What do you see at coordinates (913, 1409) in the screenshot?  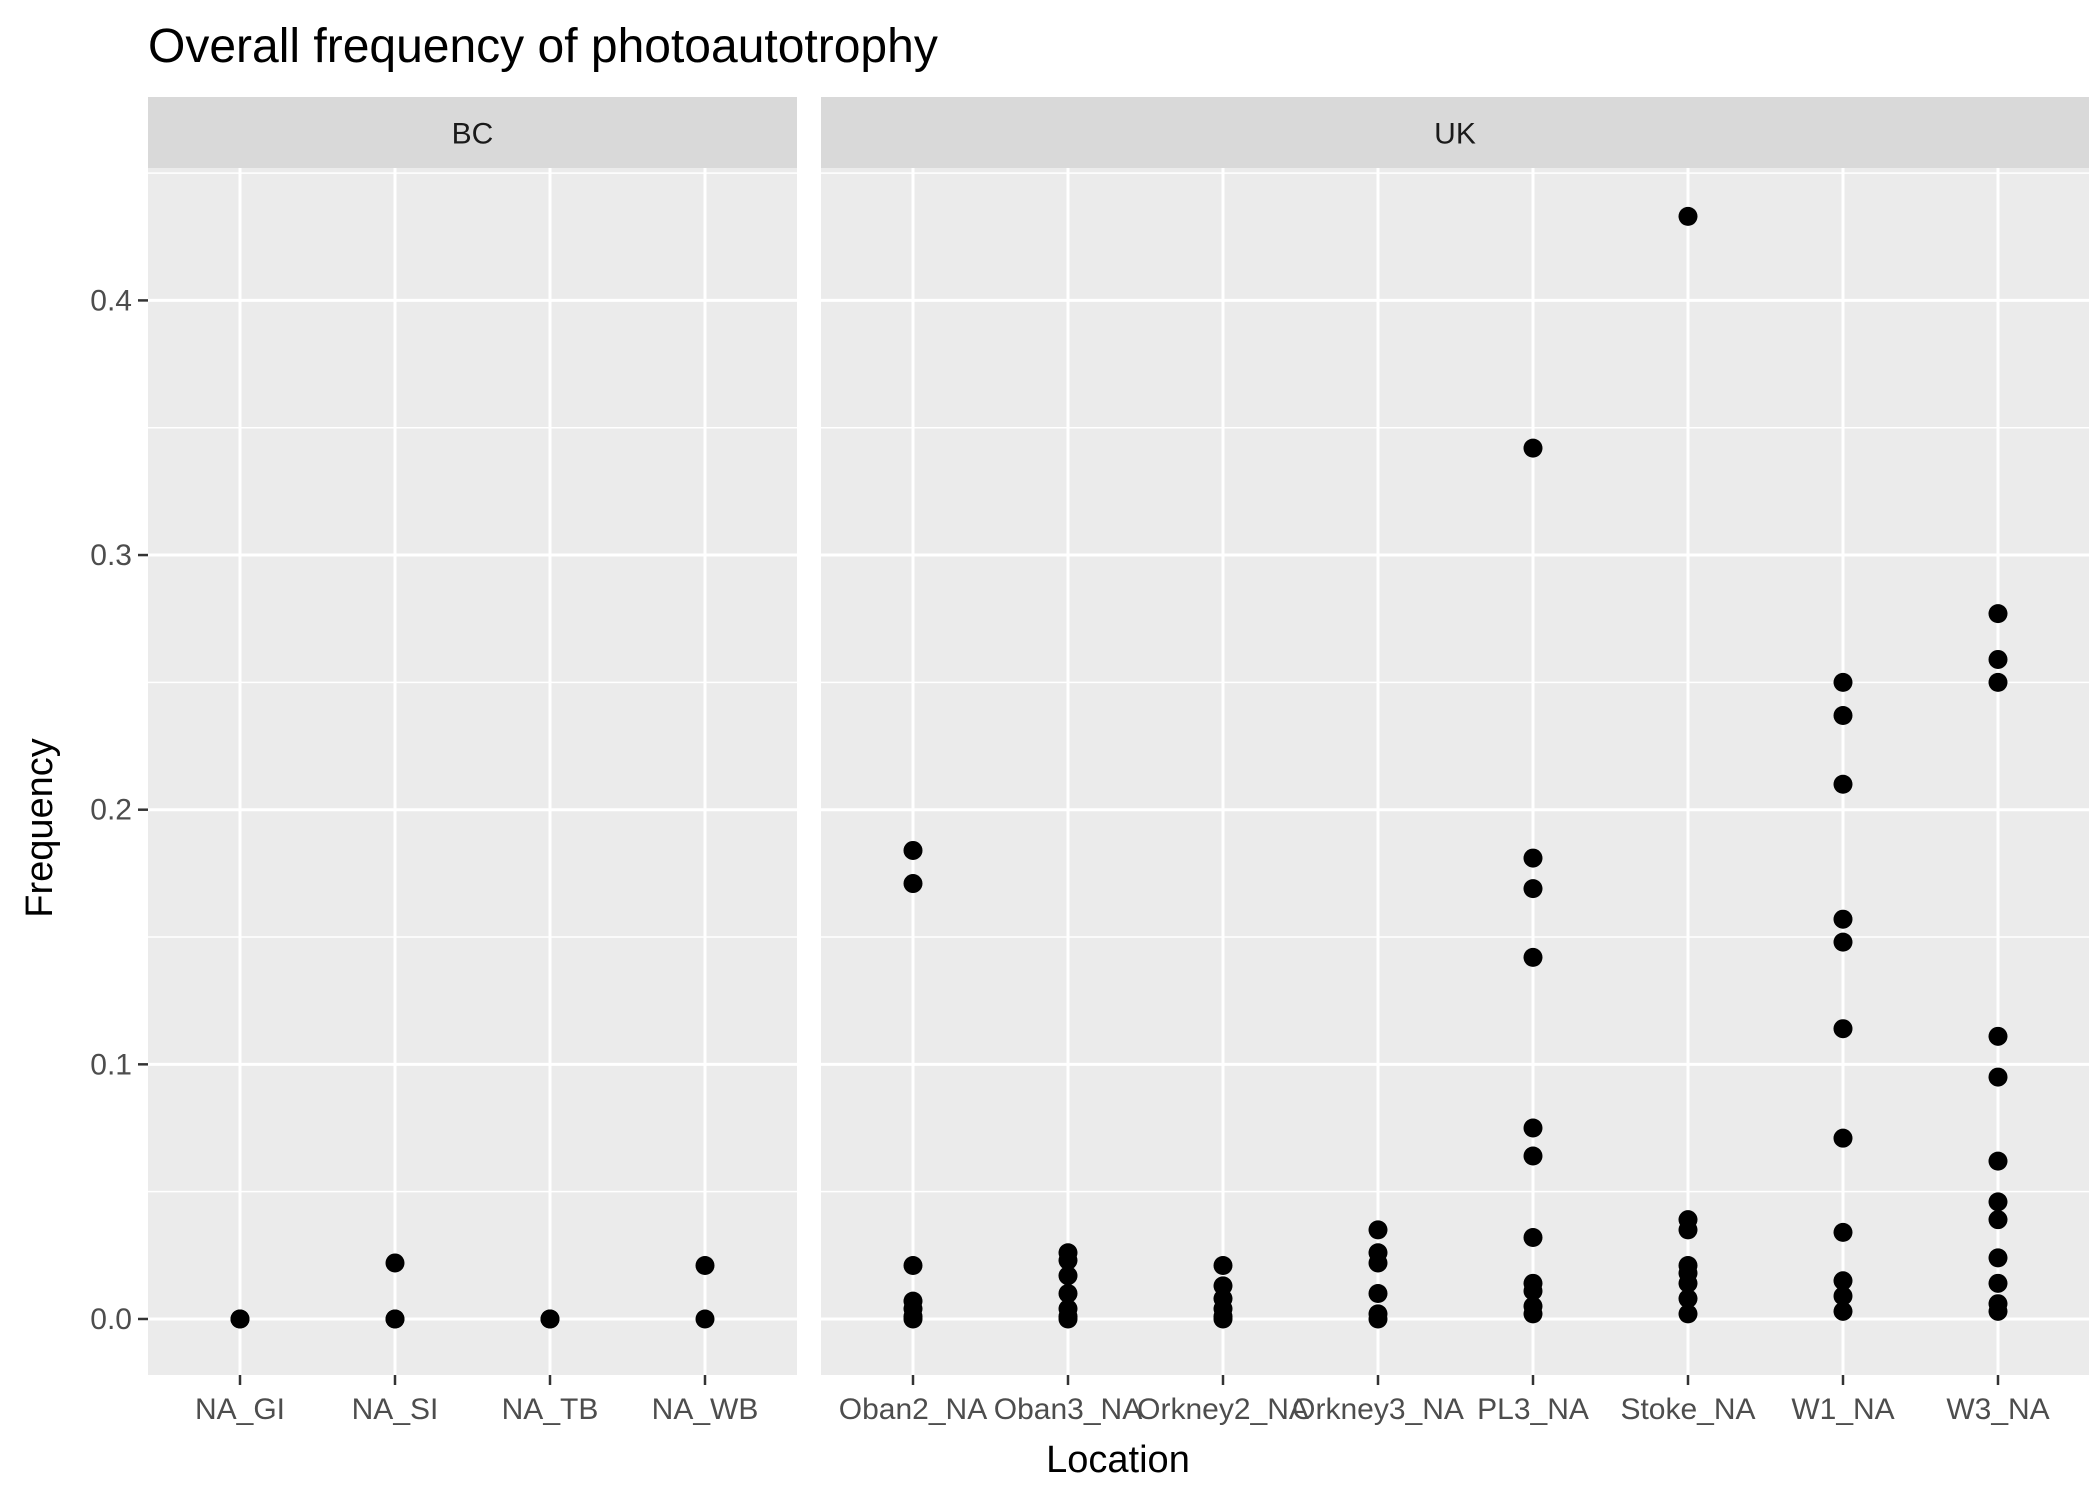 I see `x-tick-label: Oban2_NA` at bounding box center [913, 1409].